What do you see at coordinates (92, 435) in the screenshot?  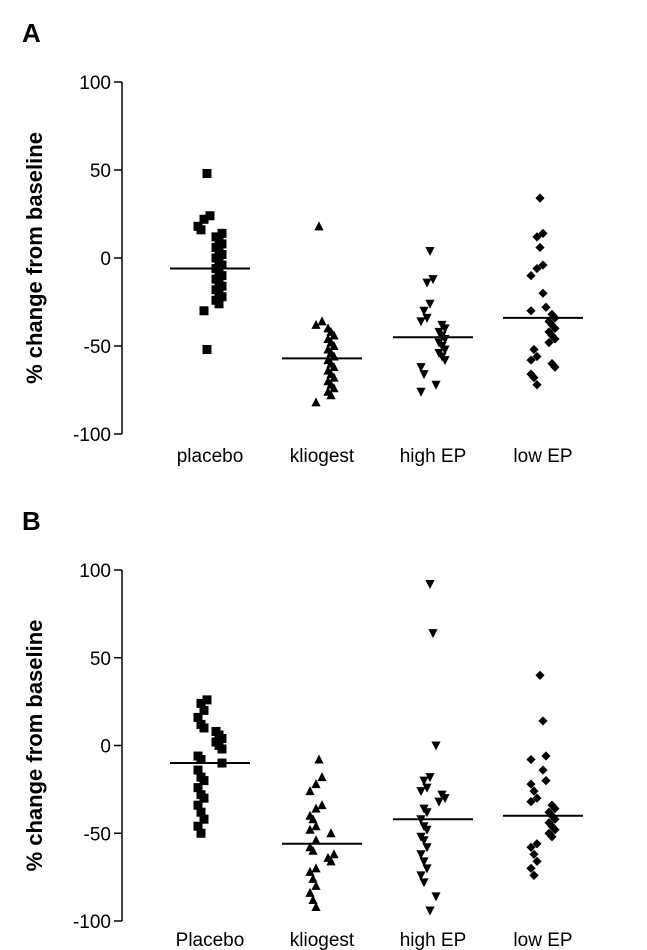 I see `y-tick-label: -100` at bounding box center [92, 435].